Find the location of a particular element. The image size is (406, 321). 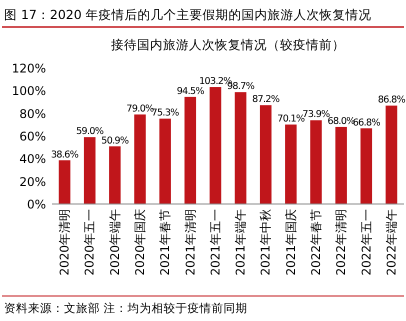

x-tick-label: 2021年端午 is located at coordinates (241, 242).